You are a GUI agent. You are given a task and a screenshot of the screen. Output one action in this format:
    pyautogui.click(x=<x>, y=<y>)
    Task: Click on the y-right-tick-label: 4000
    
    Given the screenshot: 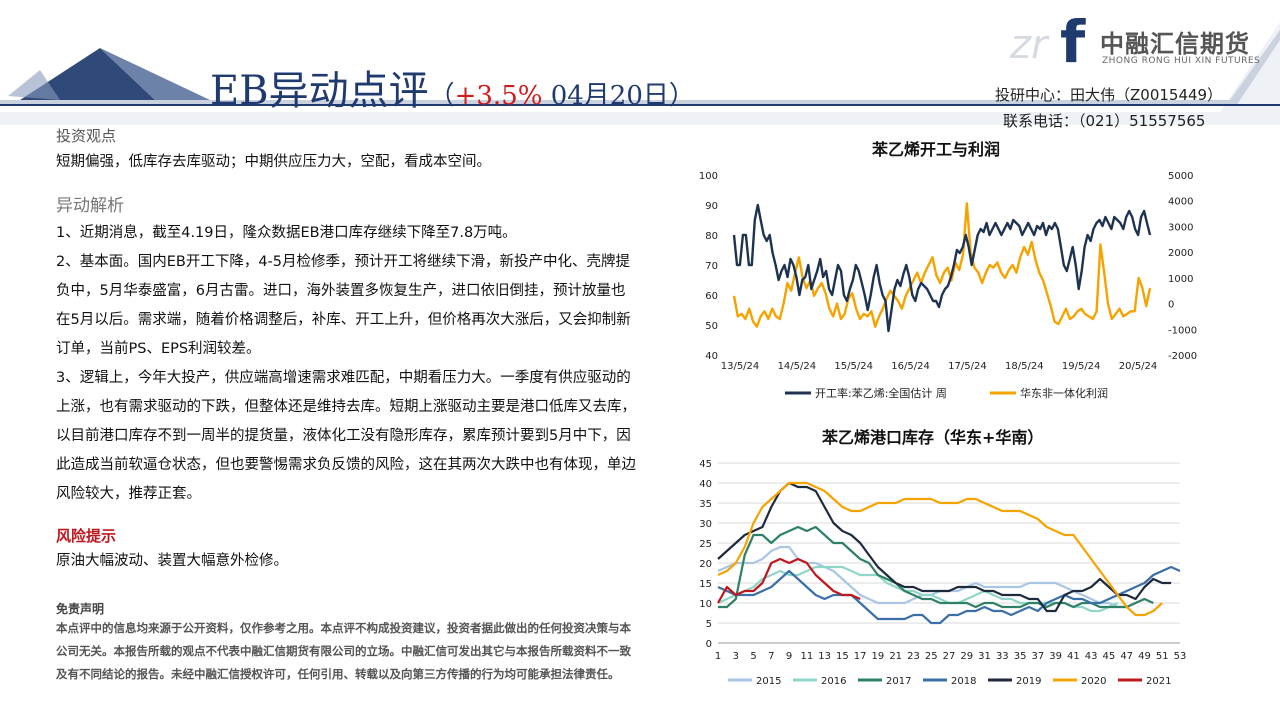 What is the action you would take?
    pyautogui.click(x=1180, y=202)
    